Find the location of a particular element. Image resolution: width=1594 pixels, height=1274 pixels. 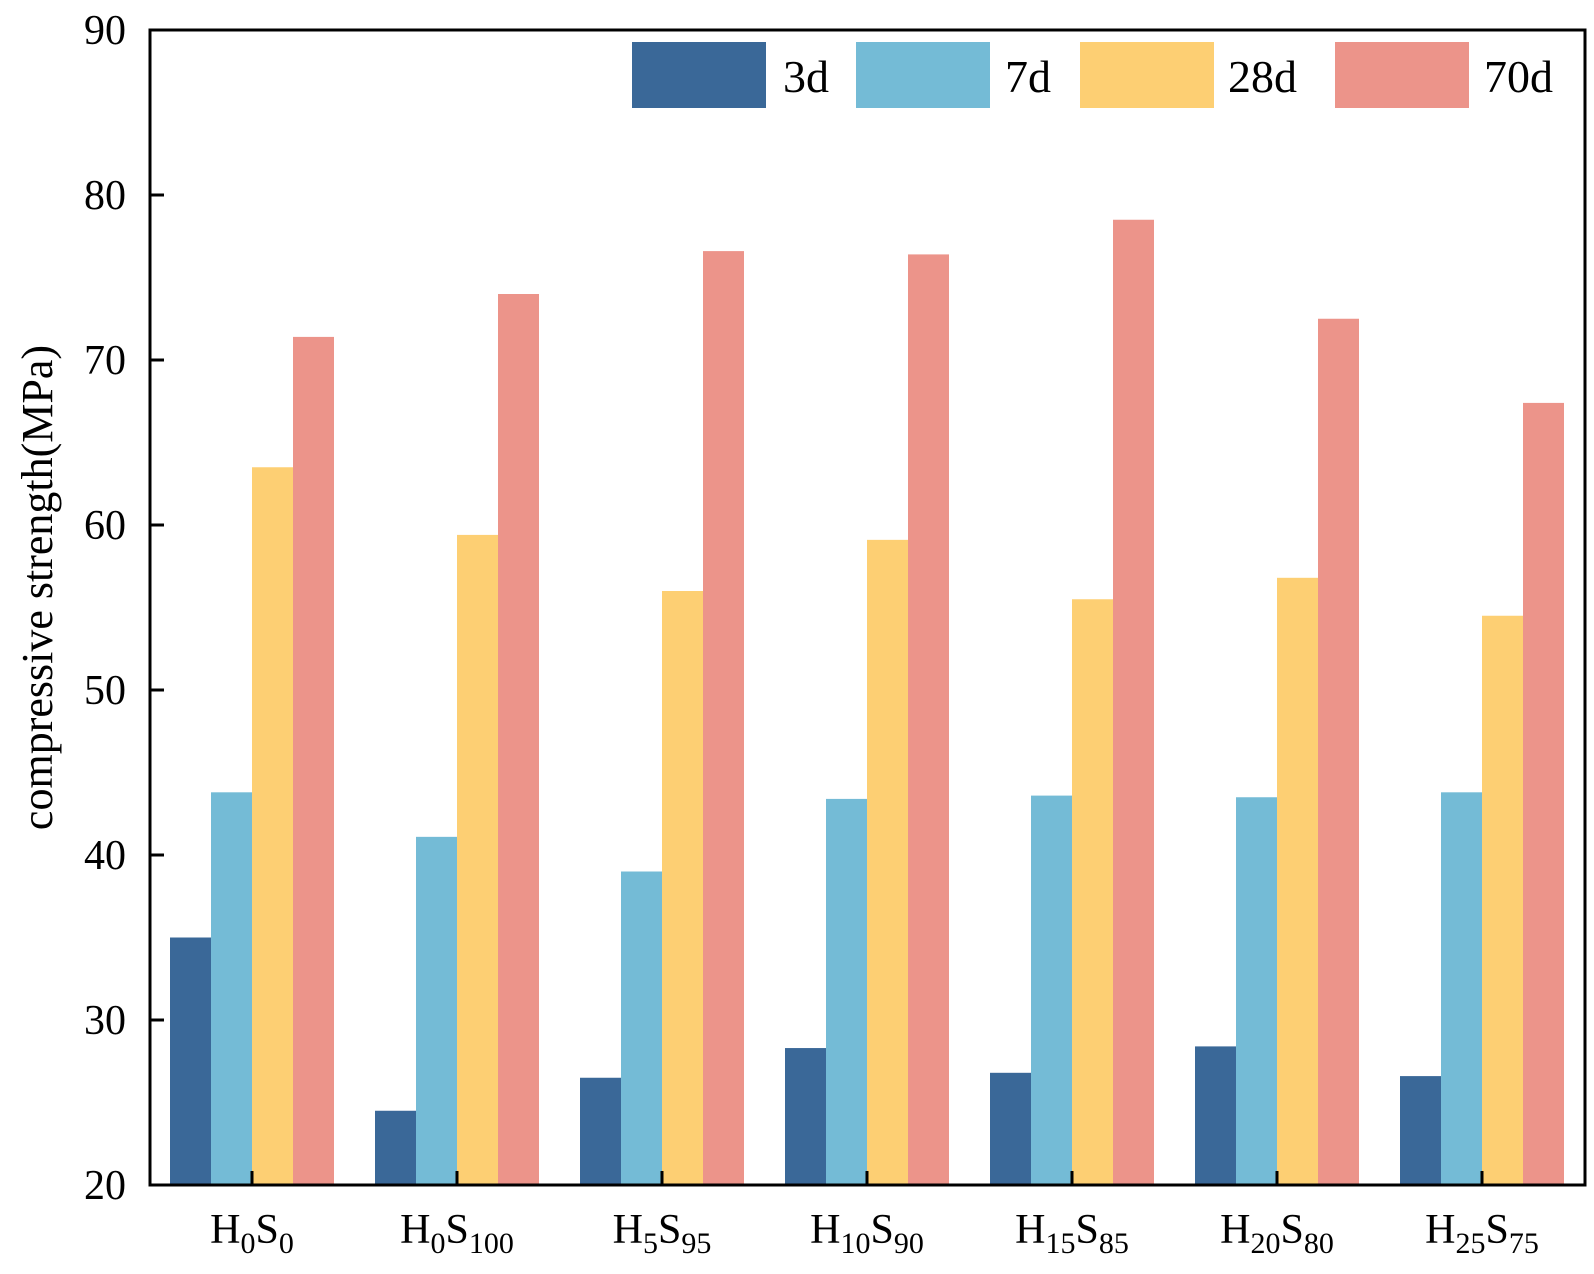

legend: 3d 7d 28d 70d is located at coordinates (1092, 75).